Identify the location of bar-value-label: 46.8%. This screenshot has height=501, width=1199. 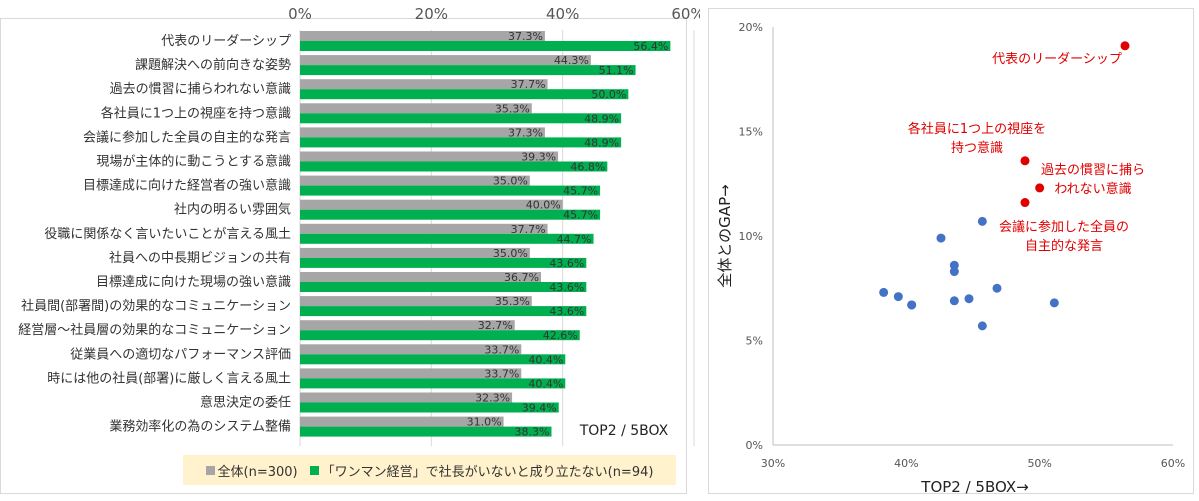
(587, 167).